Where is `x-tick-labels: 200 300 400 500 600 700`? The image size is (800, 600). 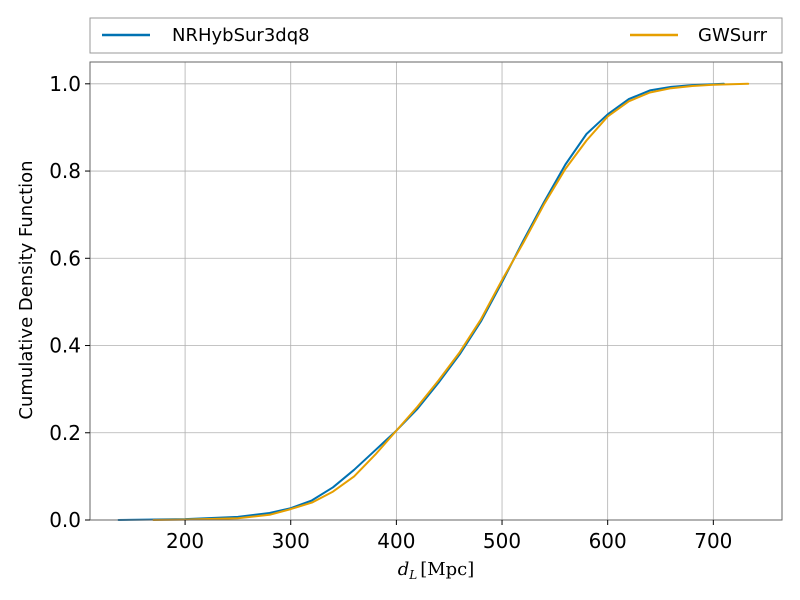 x-tick-labels: 200 300 400 500 600 700 is located at coordinates (449, 541).